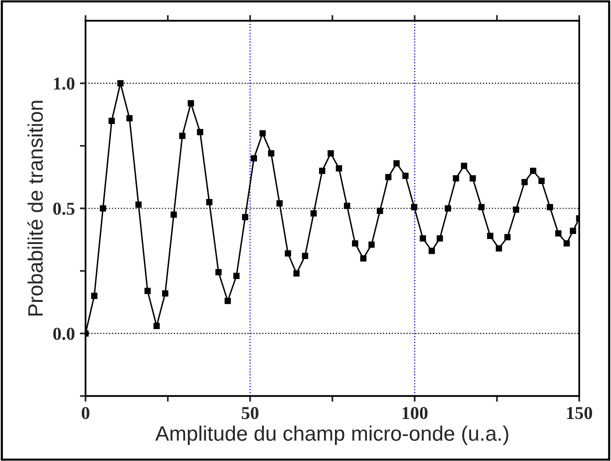 This screenshot has height=461, width=611. What do you see at coordinates (331, 435) in the screenshot?
I see `x-axis-title: Amplitude du champ micro-onde (u.a.)` at bounding box center [331, 435].